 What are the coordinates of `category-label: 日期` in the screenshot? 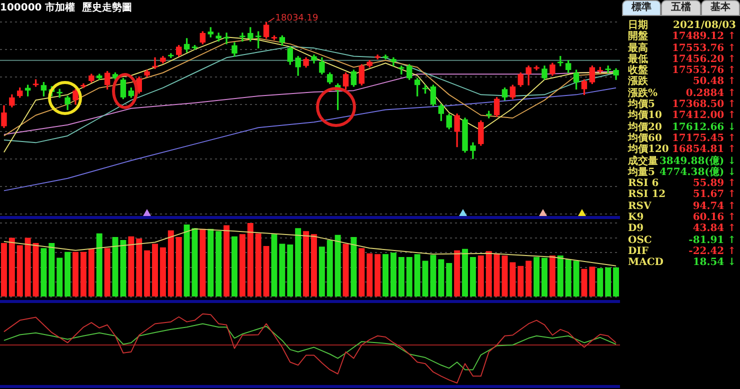 It's located at (638, 25).